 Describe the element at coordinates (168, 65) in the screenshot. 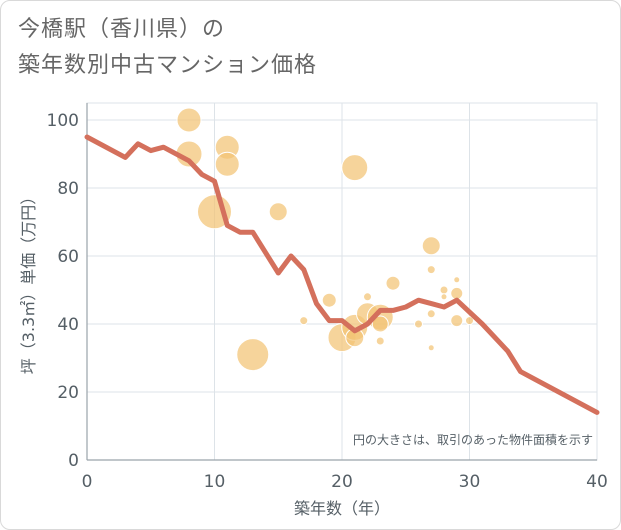

I see `chart-title-line2: 築年数別中古マンション価格` at that location.